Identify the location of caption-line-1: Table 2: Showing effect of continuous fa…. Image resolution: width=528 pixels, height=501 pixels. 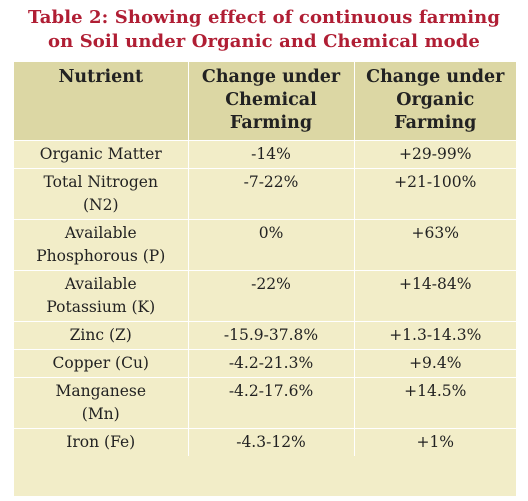
(264, 17).